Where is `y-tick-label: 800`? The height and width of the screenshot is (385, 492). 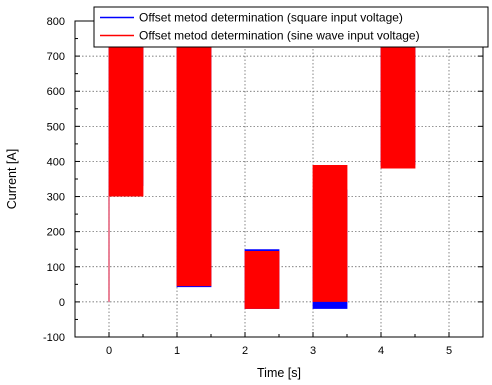 y-tick-label: 800 is located at coordinates (56, 22).